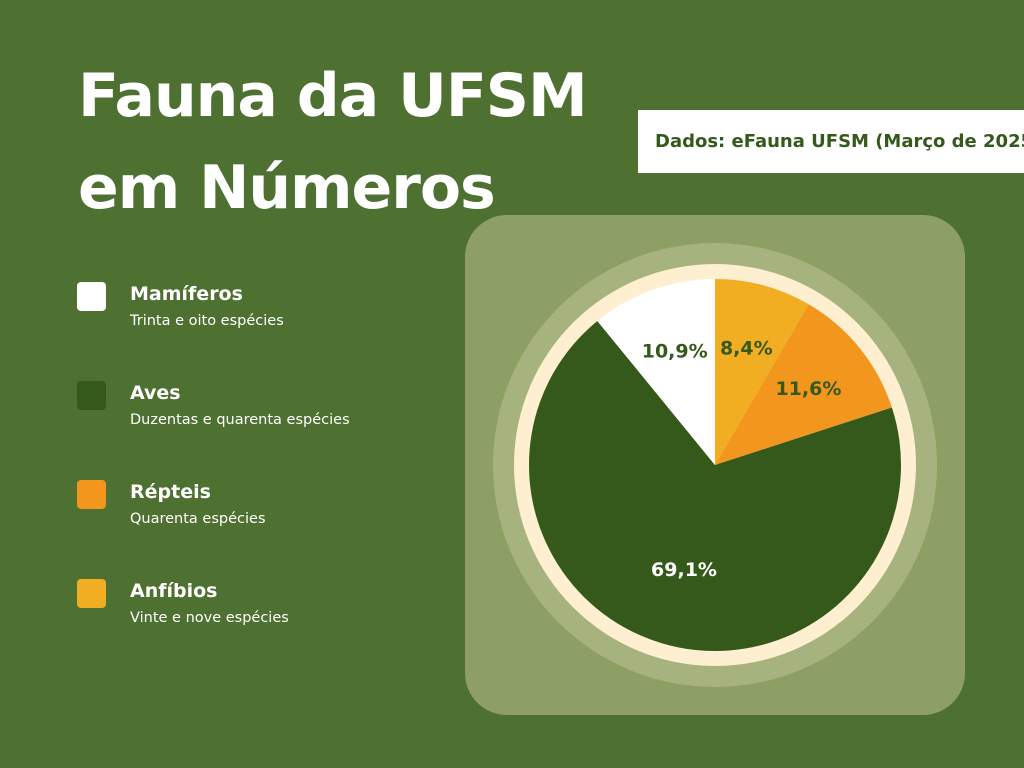  Describe the element at coordinates (684, 570) in the screenshot. I see `pie-label-aves: 69,1%` at that location.